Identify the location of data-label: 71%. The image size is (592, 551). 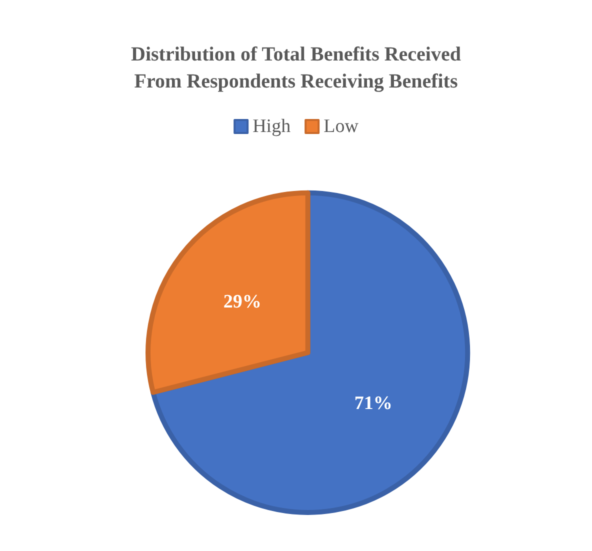
(373, 403).